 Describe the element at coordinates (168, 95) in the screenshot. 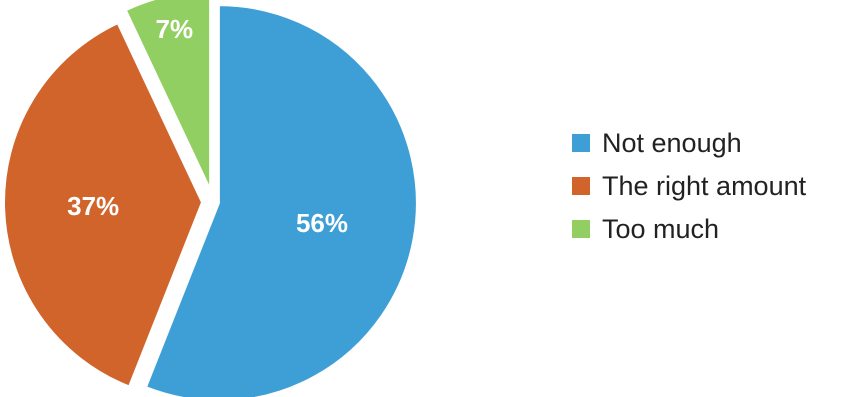

I see `pie-slice-too-much` at that location.